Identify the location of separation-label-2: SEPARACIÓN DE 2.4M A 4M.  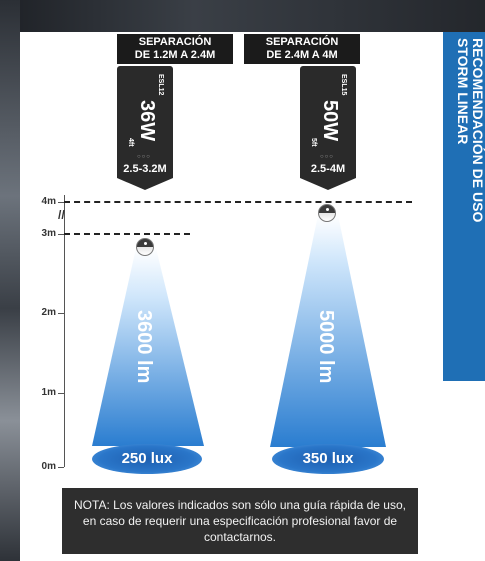
(302, 49).